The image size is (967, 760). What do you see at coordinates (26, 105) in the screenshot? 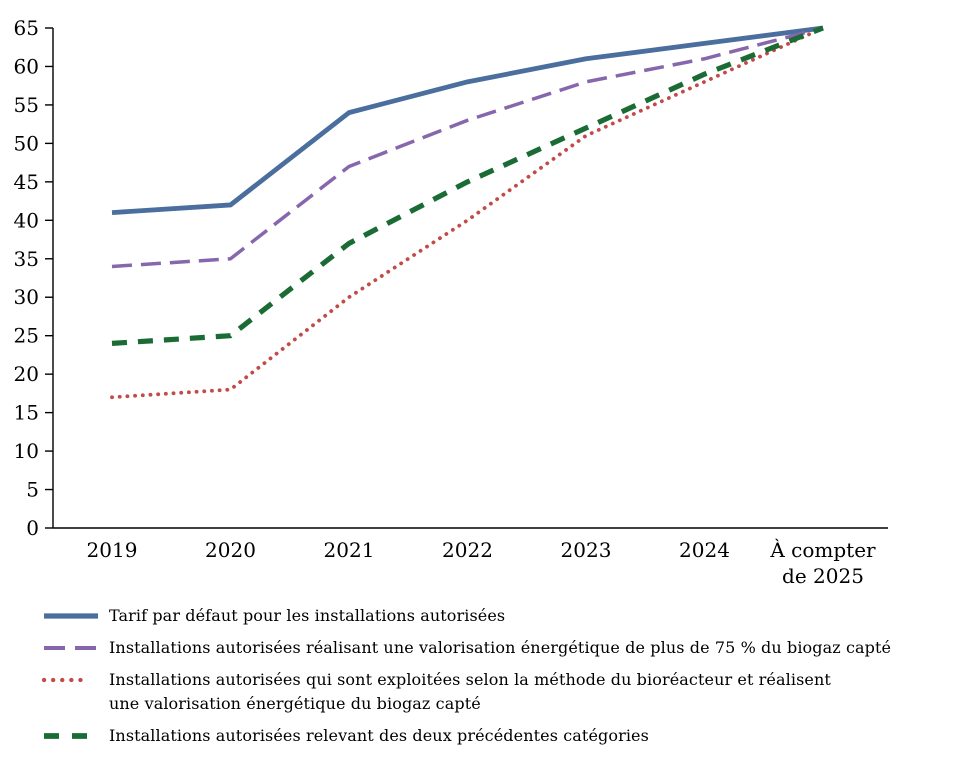
I see `y-tick-label: 55` at bounding box center [26, 105].